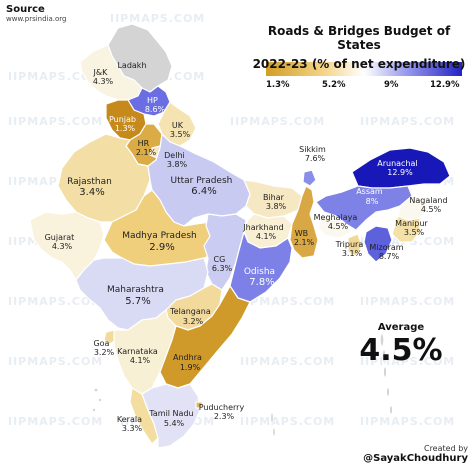  Describe the element at coordinates (177, 156) in the screenshot. I see `label-delhi: Delhi 3.8%` at that location.